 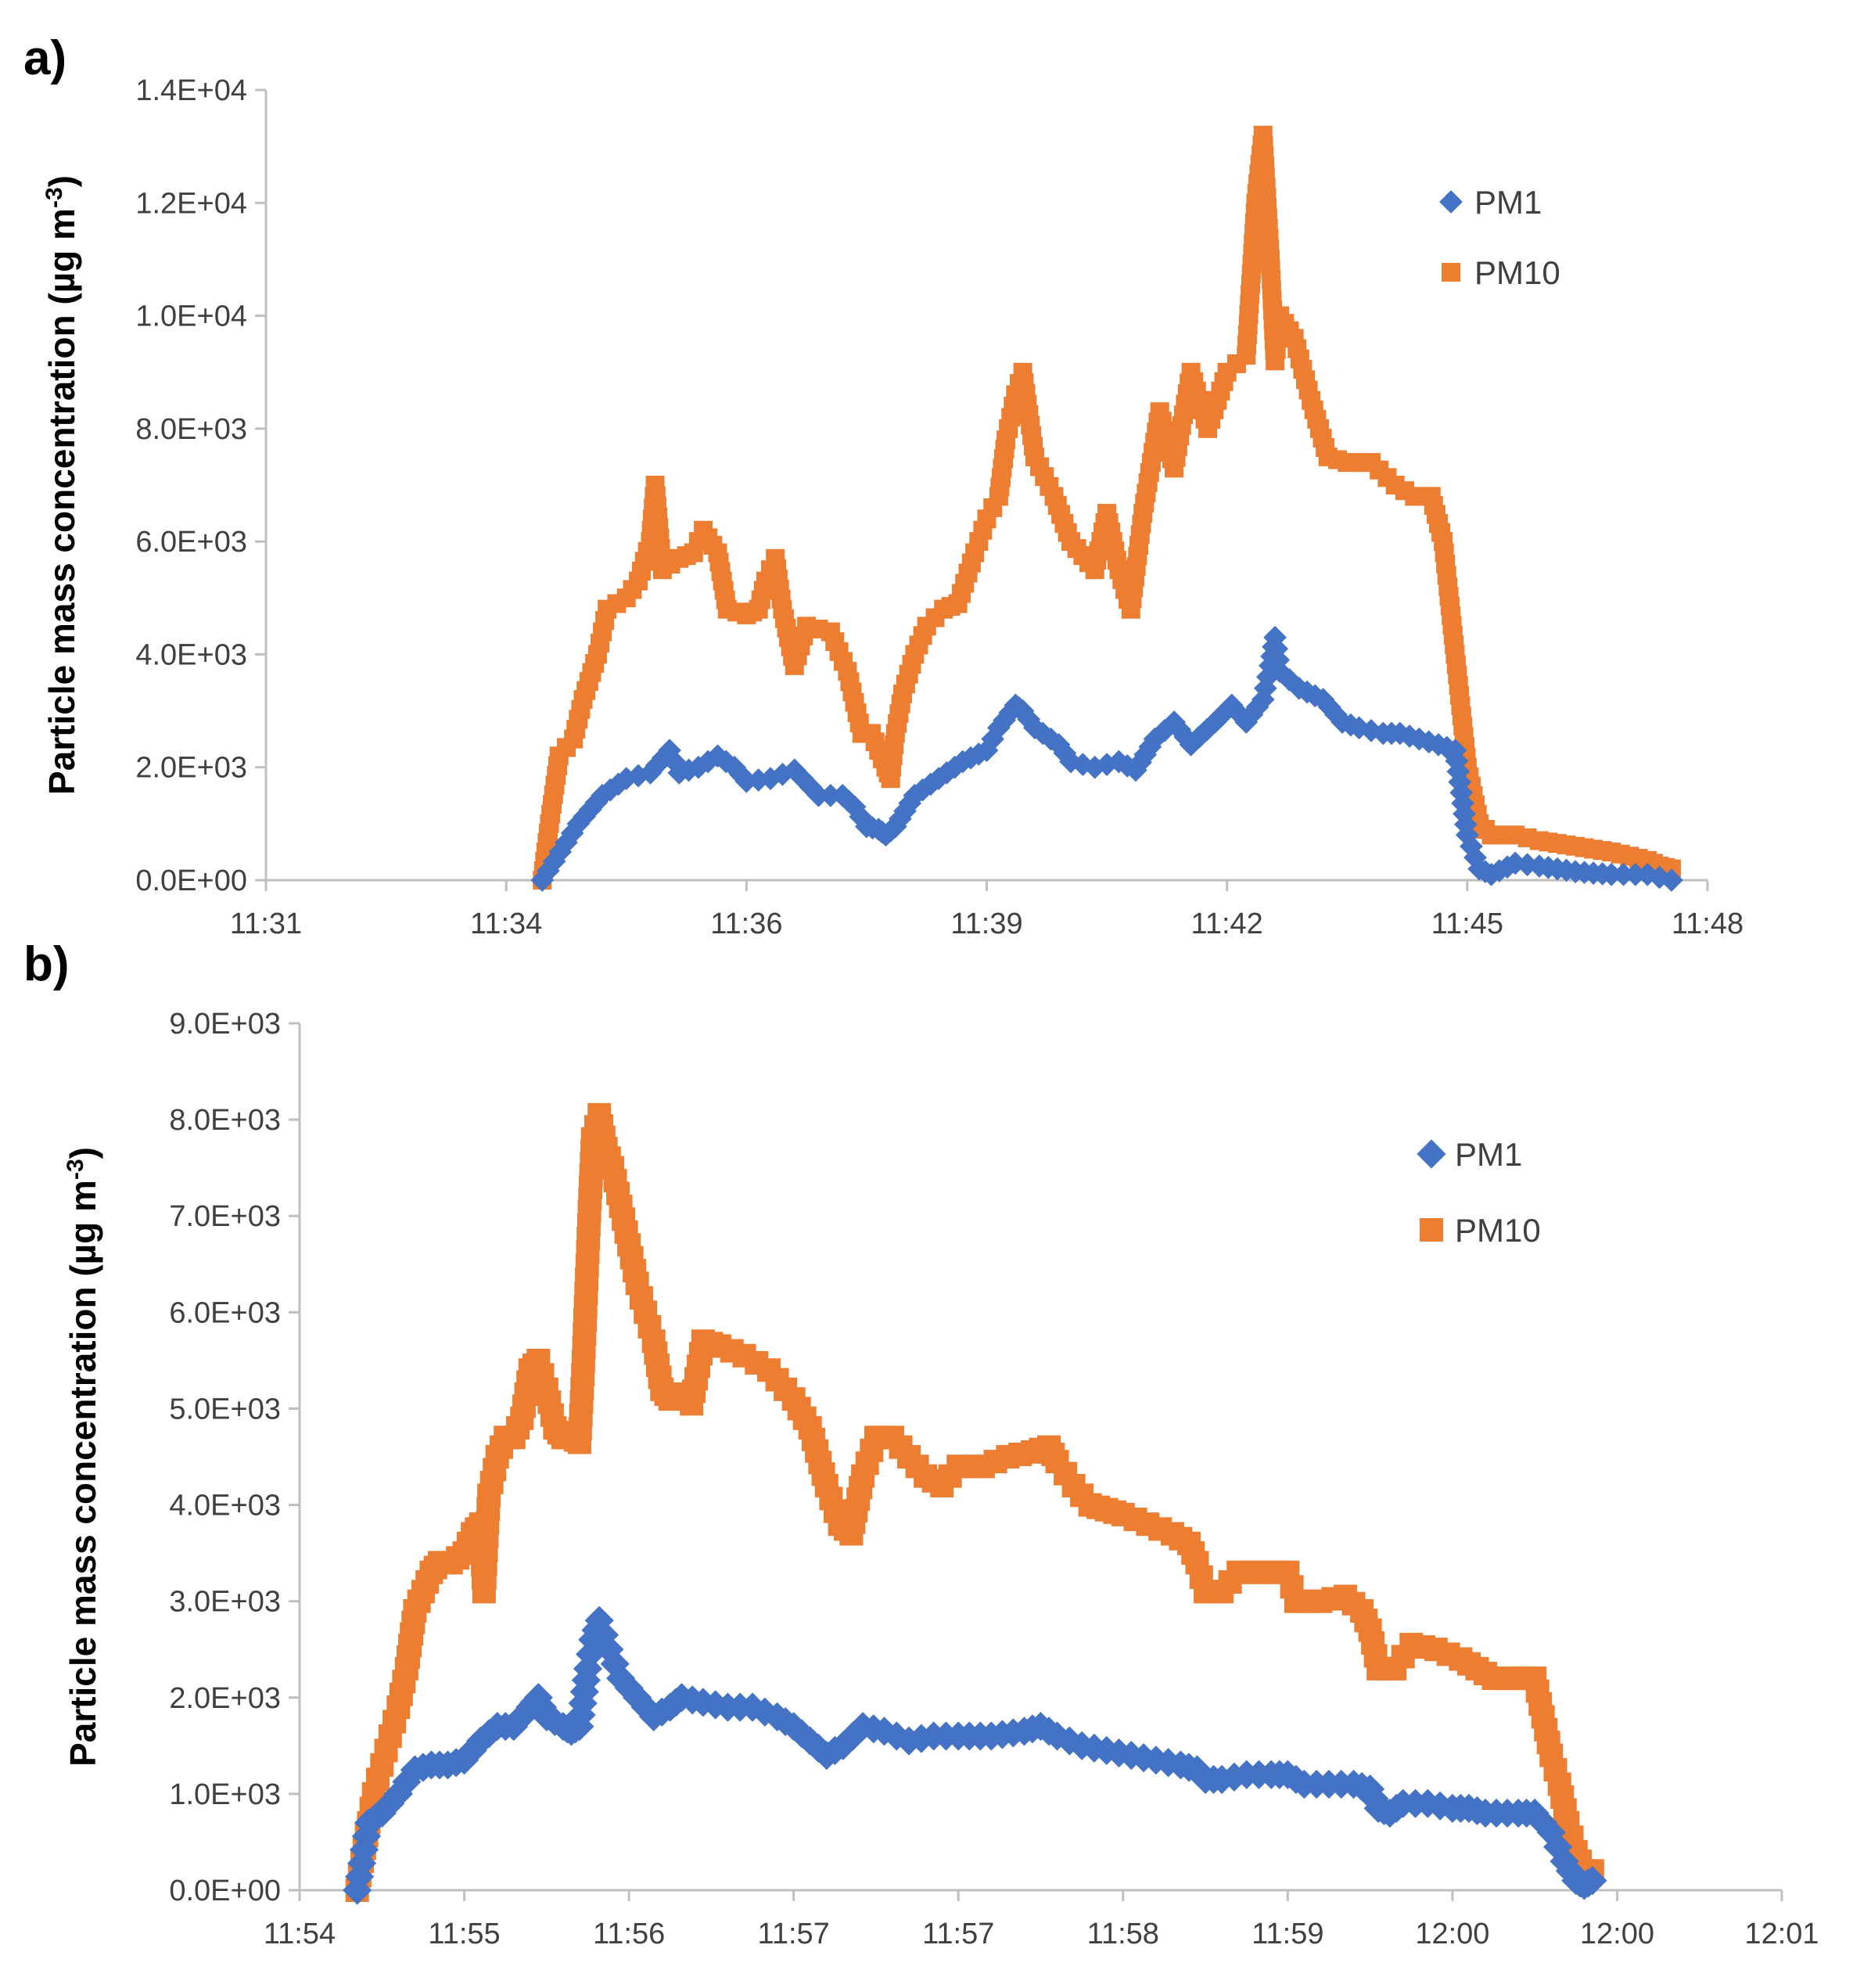 What do you see at coordinates (225, 1409) in the screenshot?
I see `y-tick-label: 5.0E+03` at bounding box center [225, 1409].